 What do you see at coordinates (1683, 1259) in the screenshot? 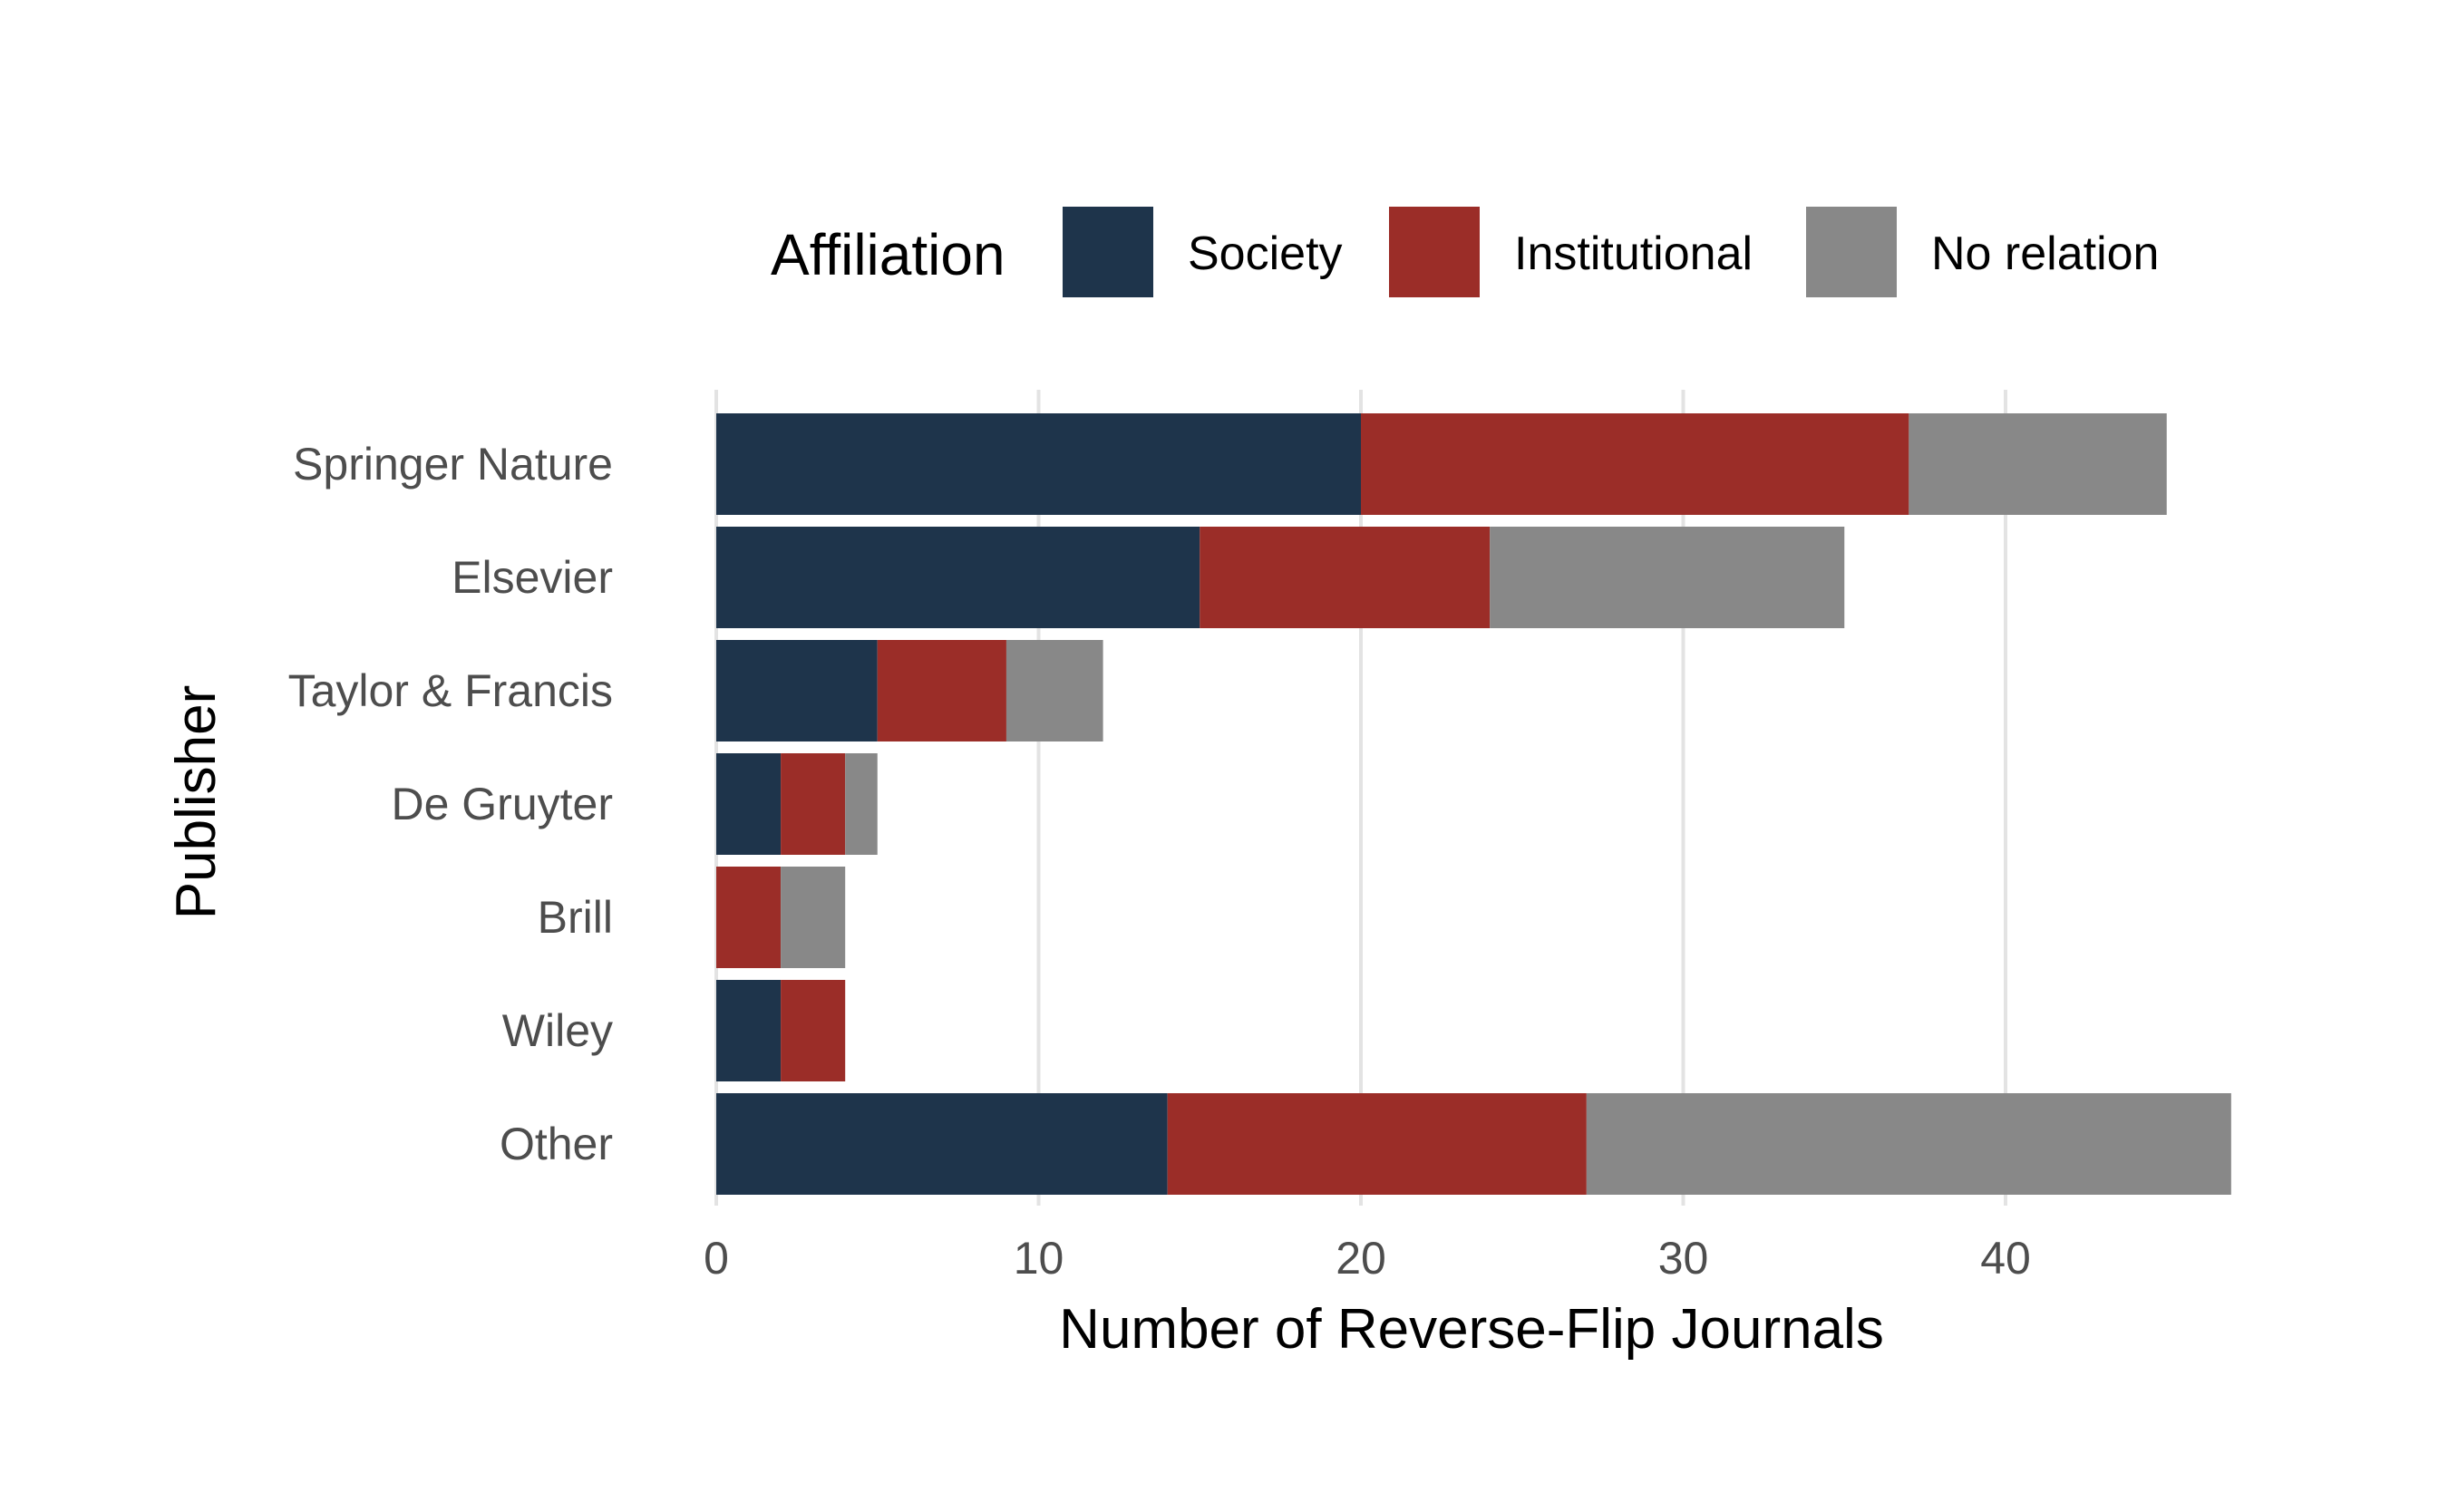
I see `x-tick-label-30: 30` at bounding box center [1683, 1259].